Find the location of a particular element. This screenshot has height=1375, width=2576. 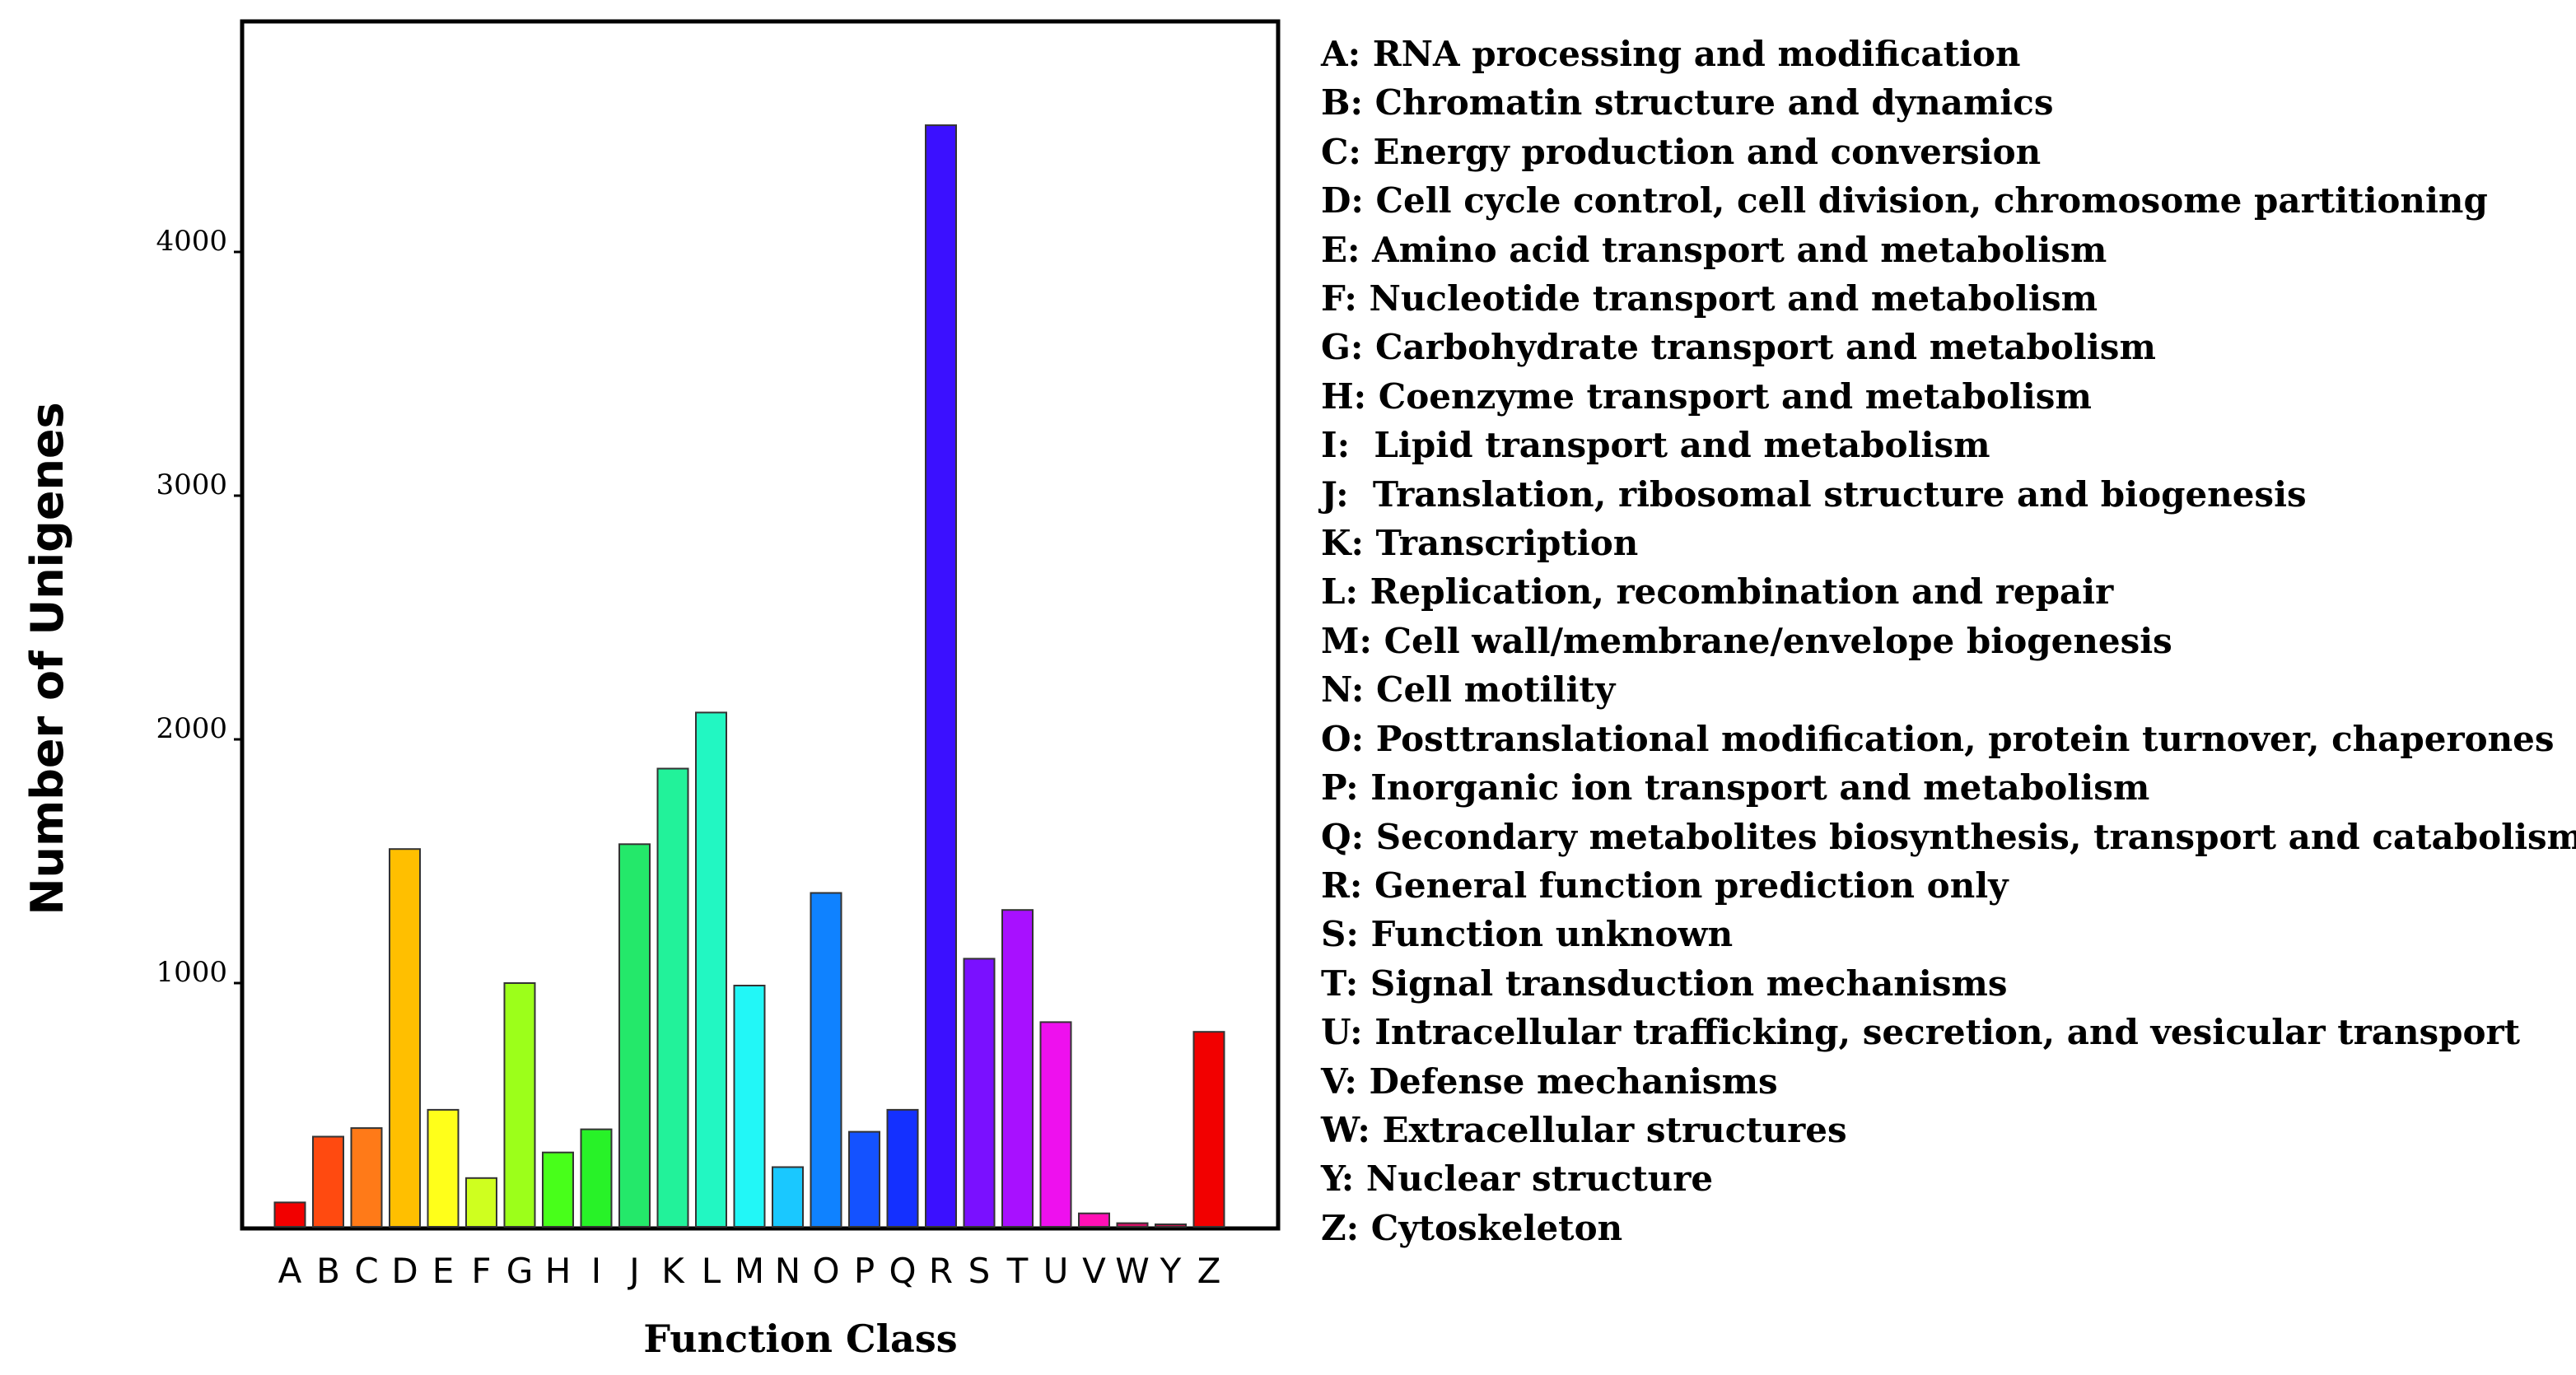

x-category-label-D: D is located at coordinates (404, 1271).